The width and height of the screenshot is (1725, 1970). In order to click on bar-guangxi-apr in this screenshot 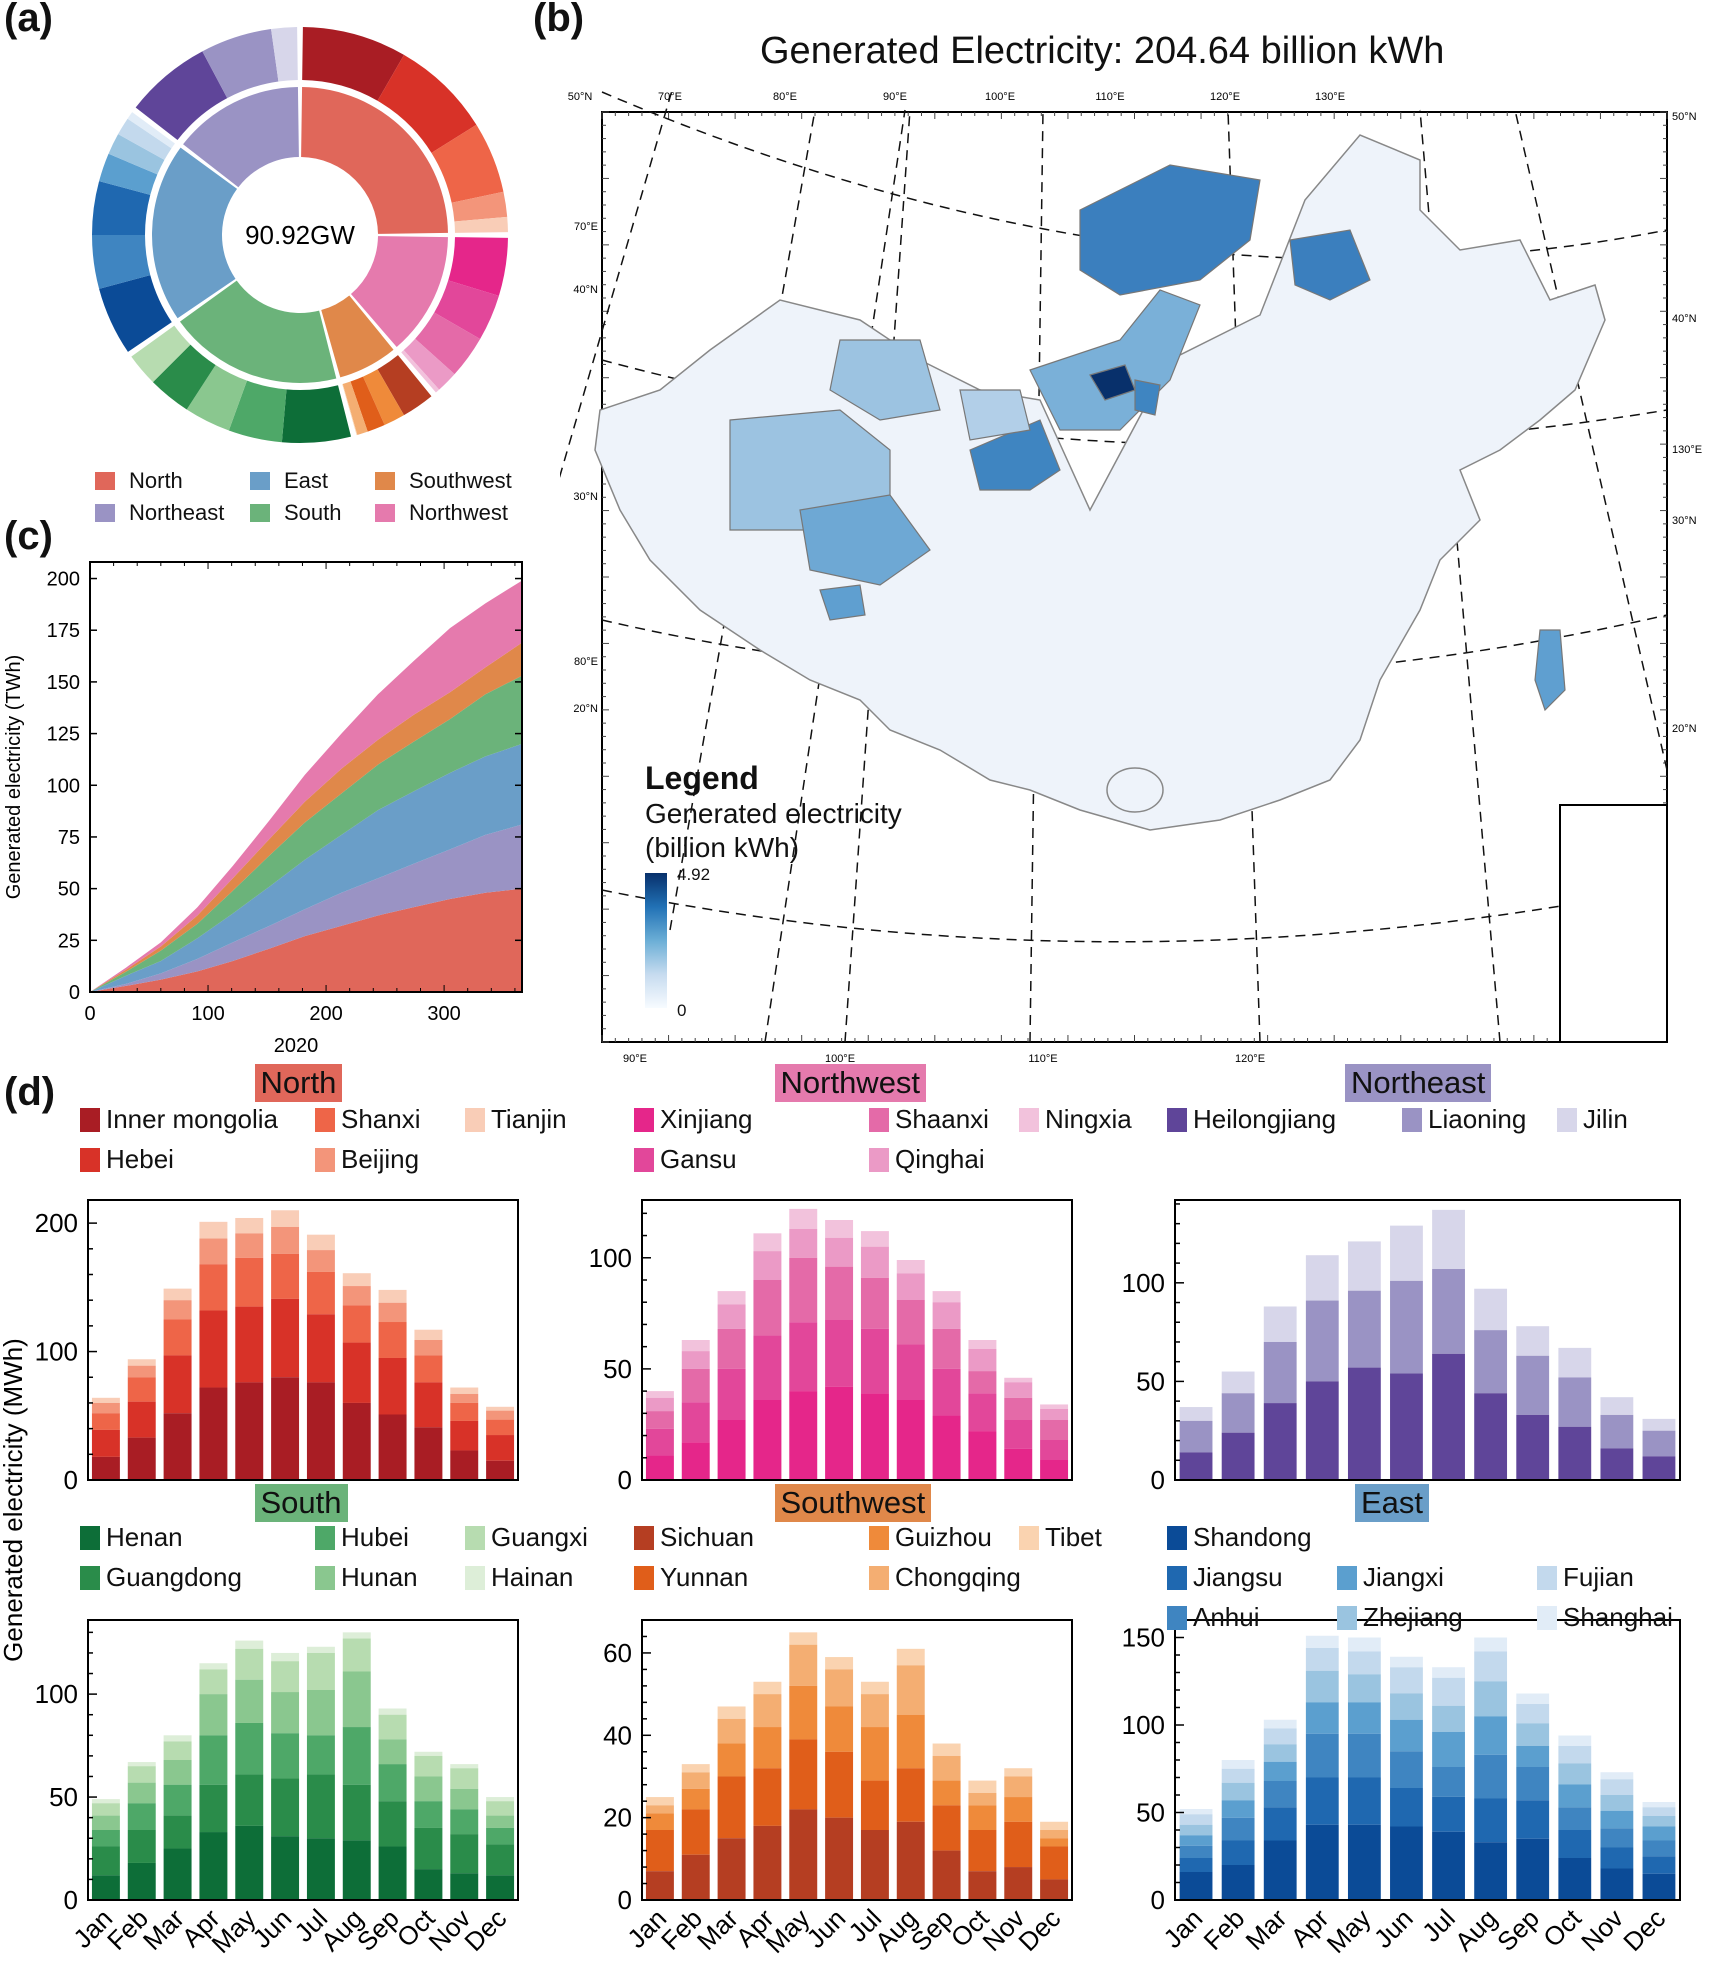, I will do `click(213, 1682)`.